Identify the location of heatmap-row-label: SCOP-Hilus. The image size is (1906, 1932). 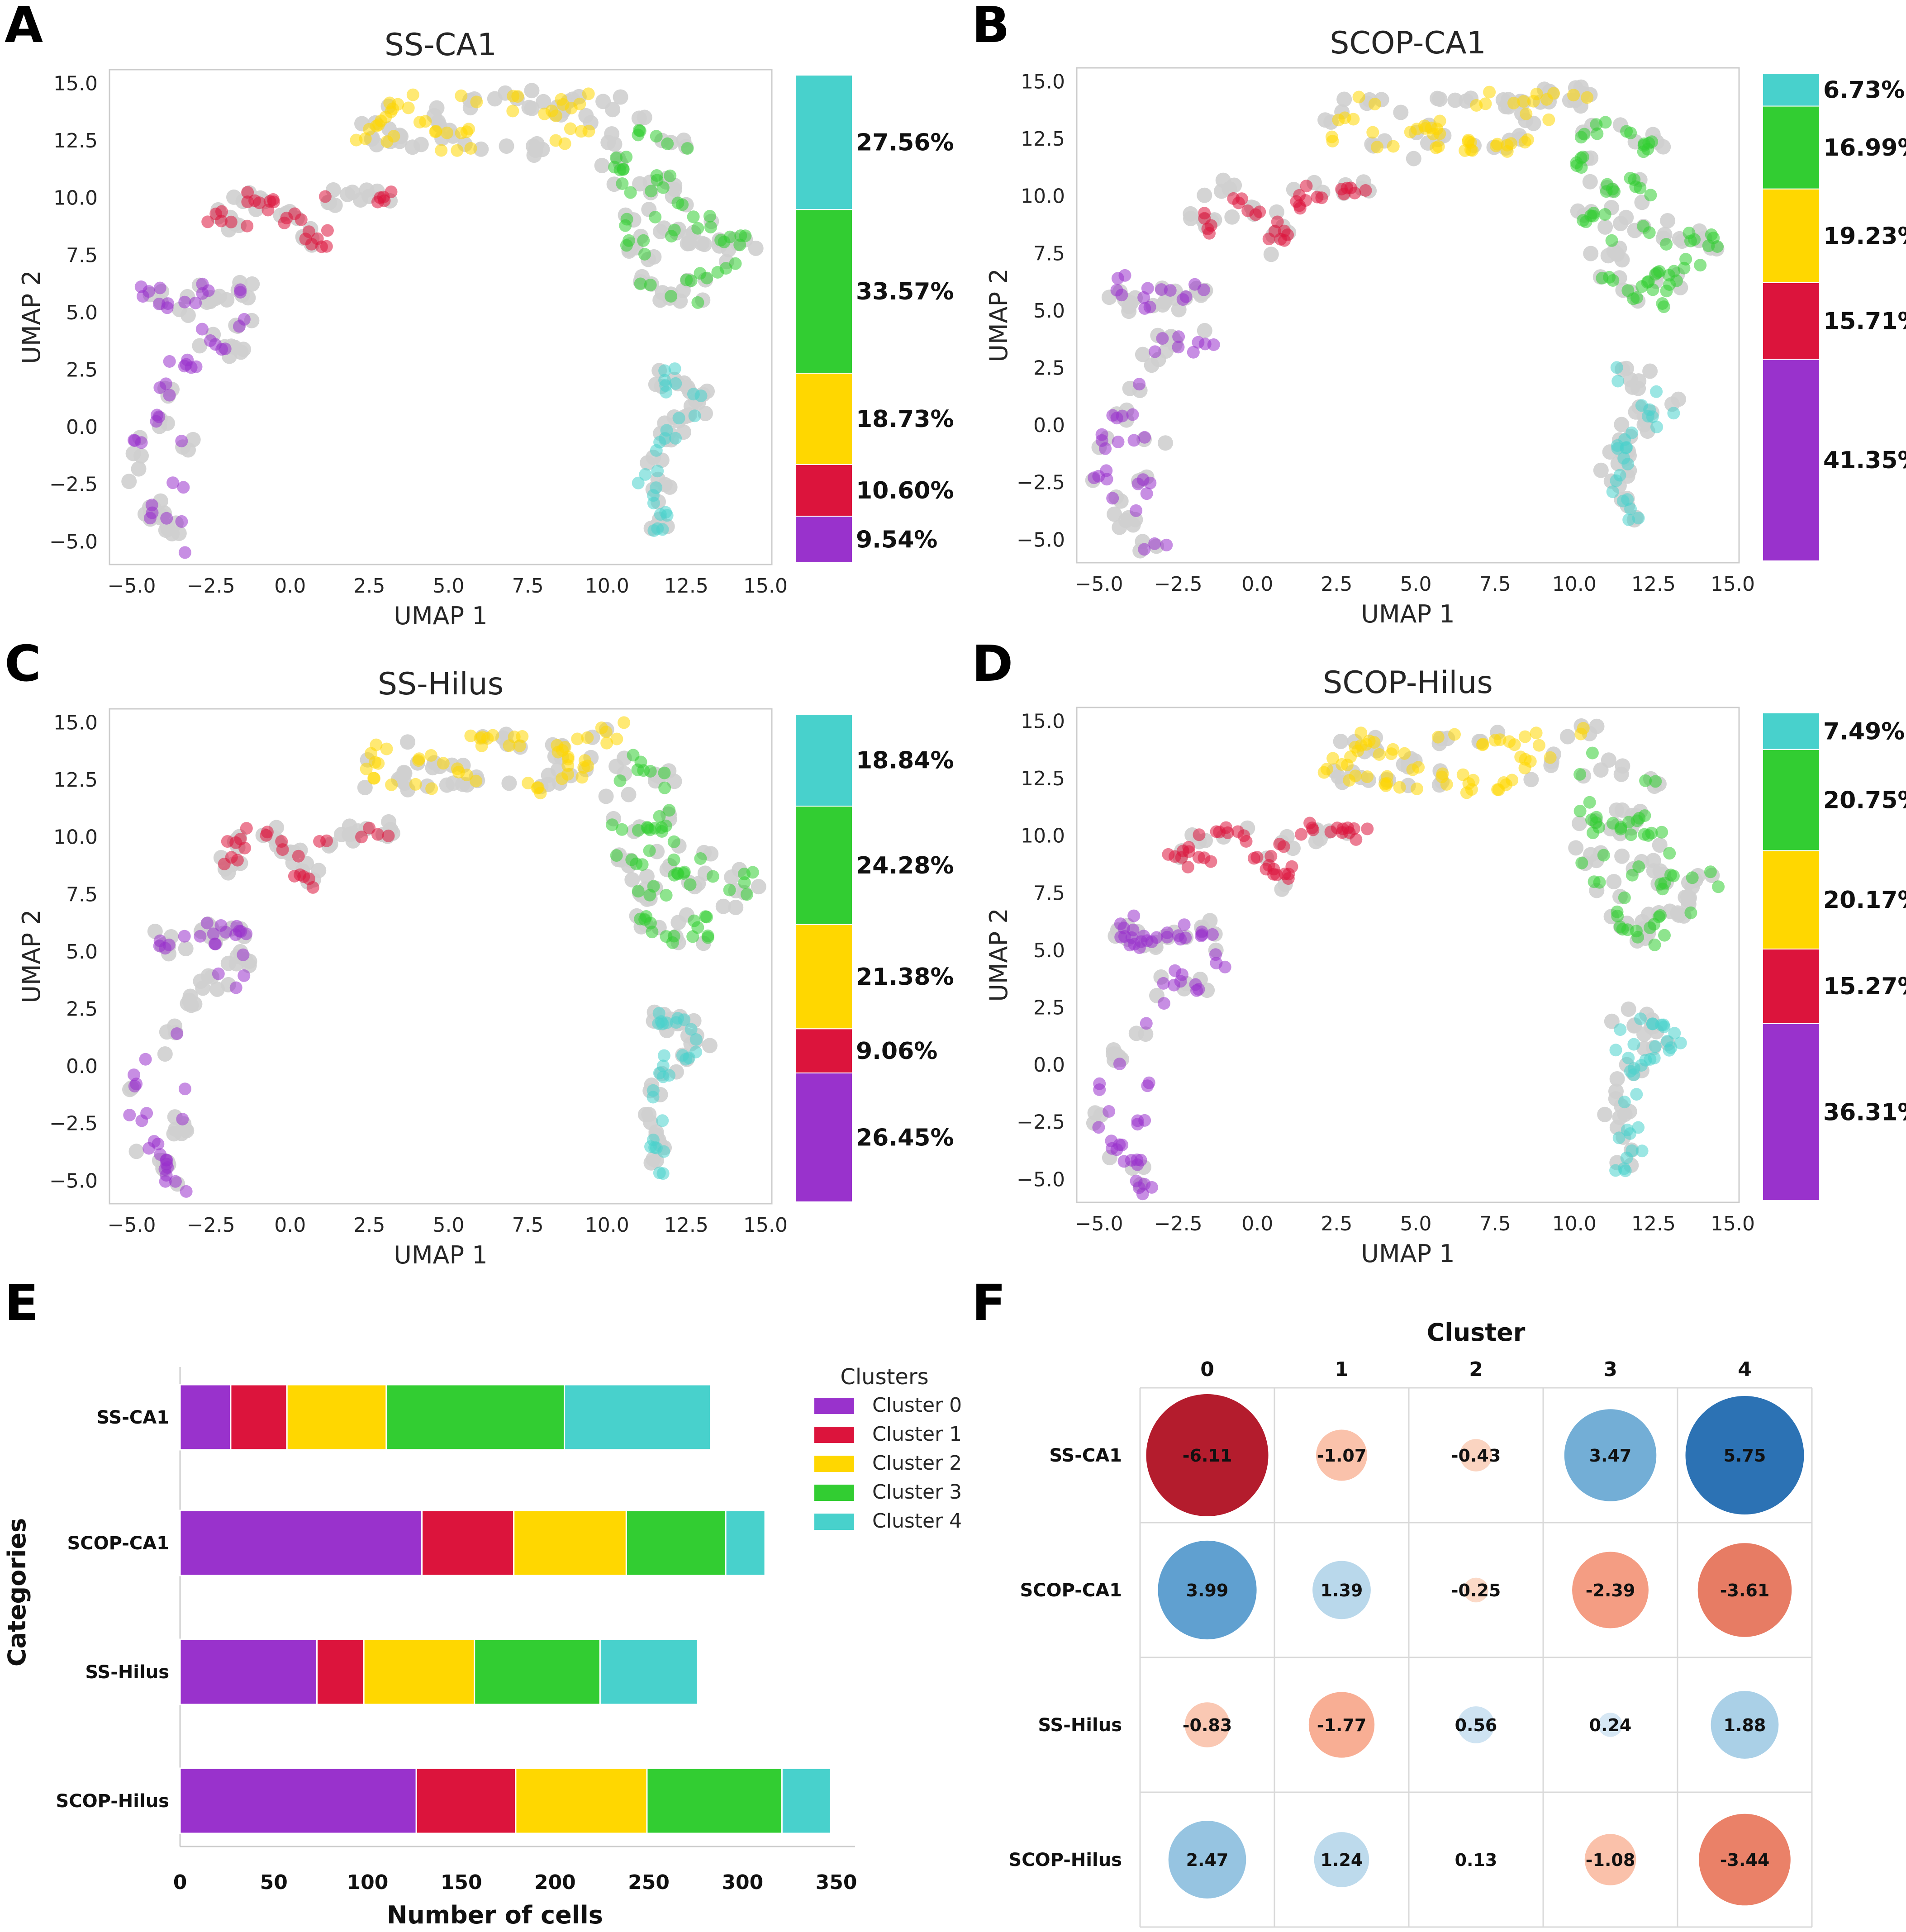
(1065, 1860).